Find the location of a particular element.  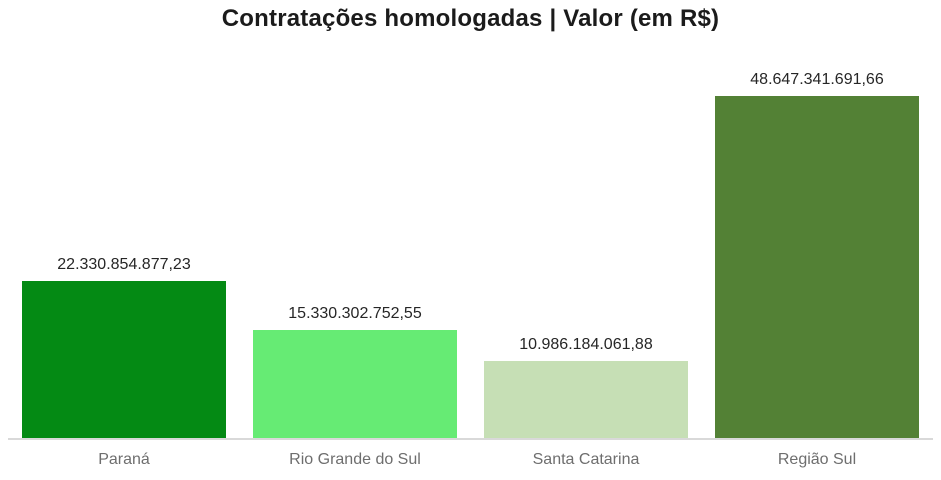

bar-value-label: 48.647.341.691,66 is located at coordinates (817, 79).